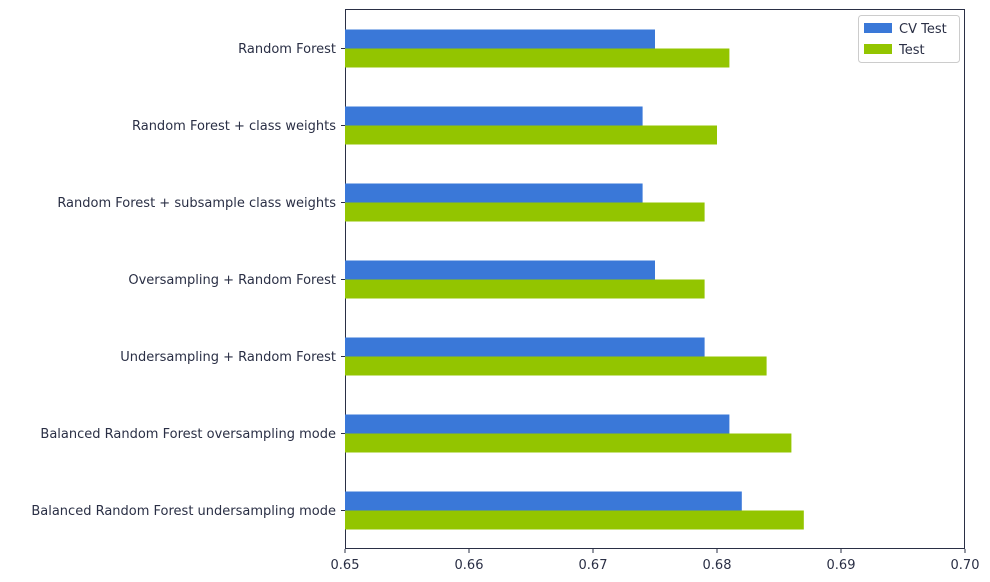 The height and width of the screenshot is (582, 990). Describe the element at coordinates (655, 561) in the screenshot. I see `x-axis: 0.65 0.66 0.67 0.68 0.69 0.70` at that location.